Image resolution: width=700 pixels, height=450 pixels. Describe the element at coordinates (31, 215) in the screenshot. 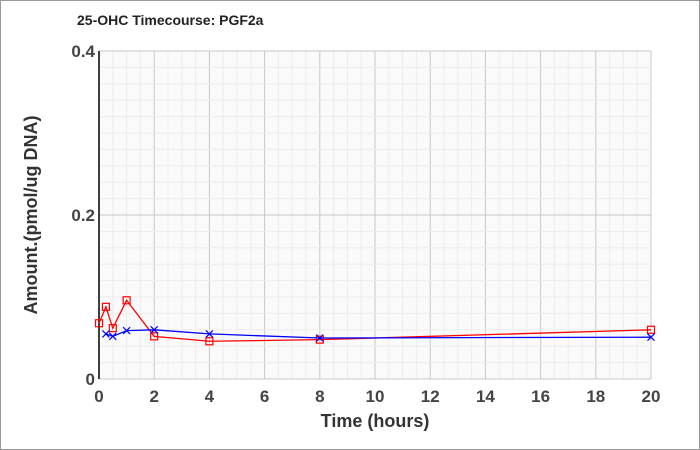

I see `y-axis-label: Amount.(pmol/ug DNA)` at that location.